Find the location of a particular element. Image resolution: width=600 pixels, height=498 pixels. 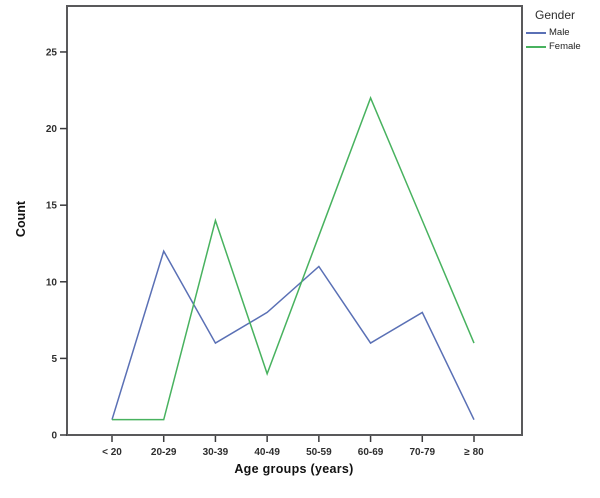

legend-item-female: Female is located at coordinates (562, 46).